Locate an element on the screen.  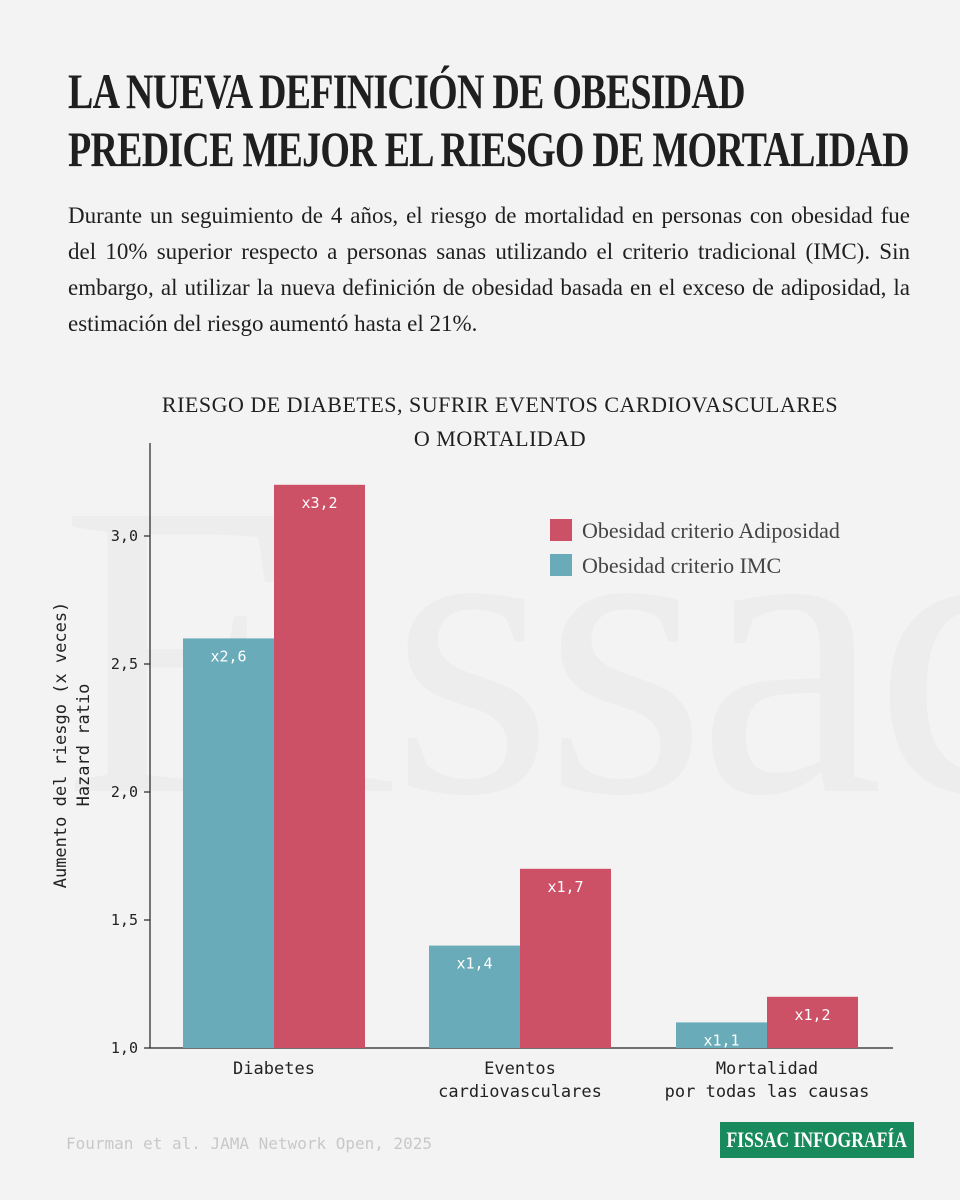
brand-badge: FISSAC INFOGRAFÍA is located at coordinates (817, 1140).